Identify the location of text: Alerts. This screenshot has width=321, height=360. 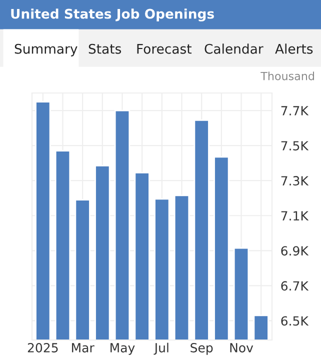
(294, 49).